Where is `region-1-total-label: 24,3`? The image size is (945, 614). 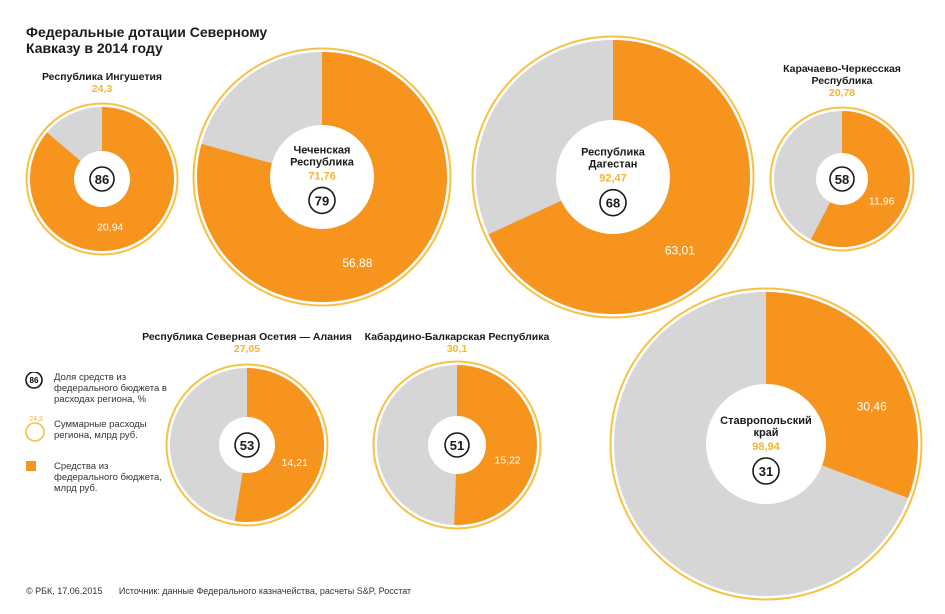
region-1-total-label: 24,3 is located at coordinates (102, 89).